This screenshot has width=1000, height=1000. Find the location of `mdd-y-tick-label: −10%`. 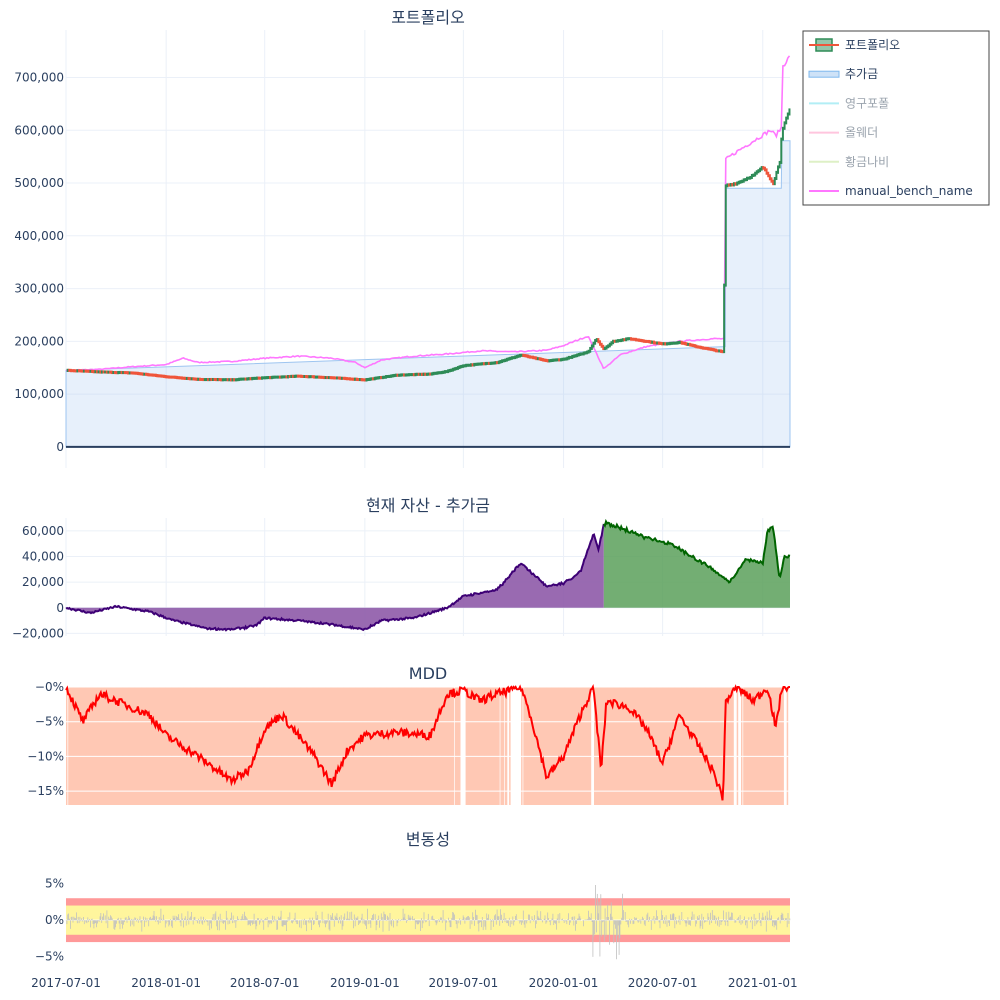

mdd-y-tick-label: −10% is located at coordinates (45, 756).